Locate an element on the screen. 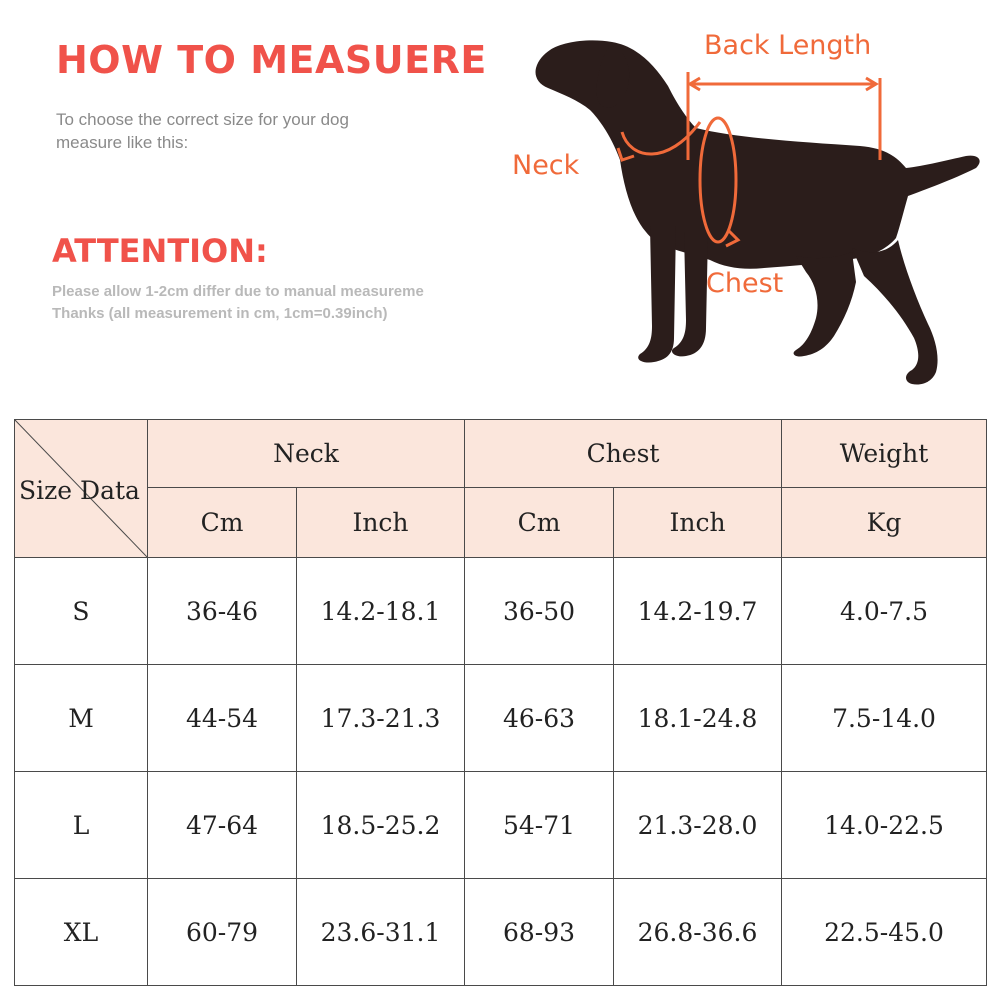 Image resolution: width=1000 pixels, height=1000 pixels. table-header-row-units: Cm Inch Cm Inch Kg is located at coordinates (501, 522).